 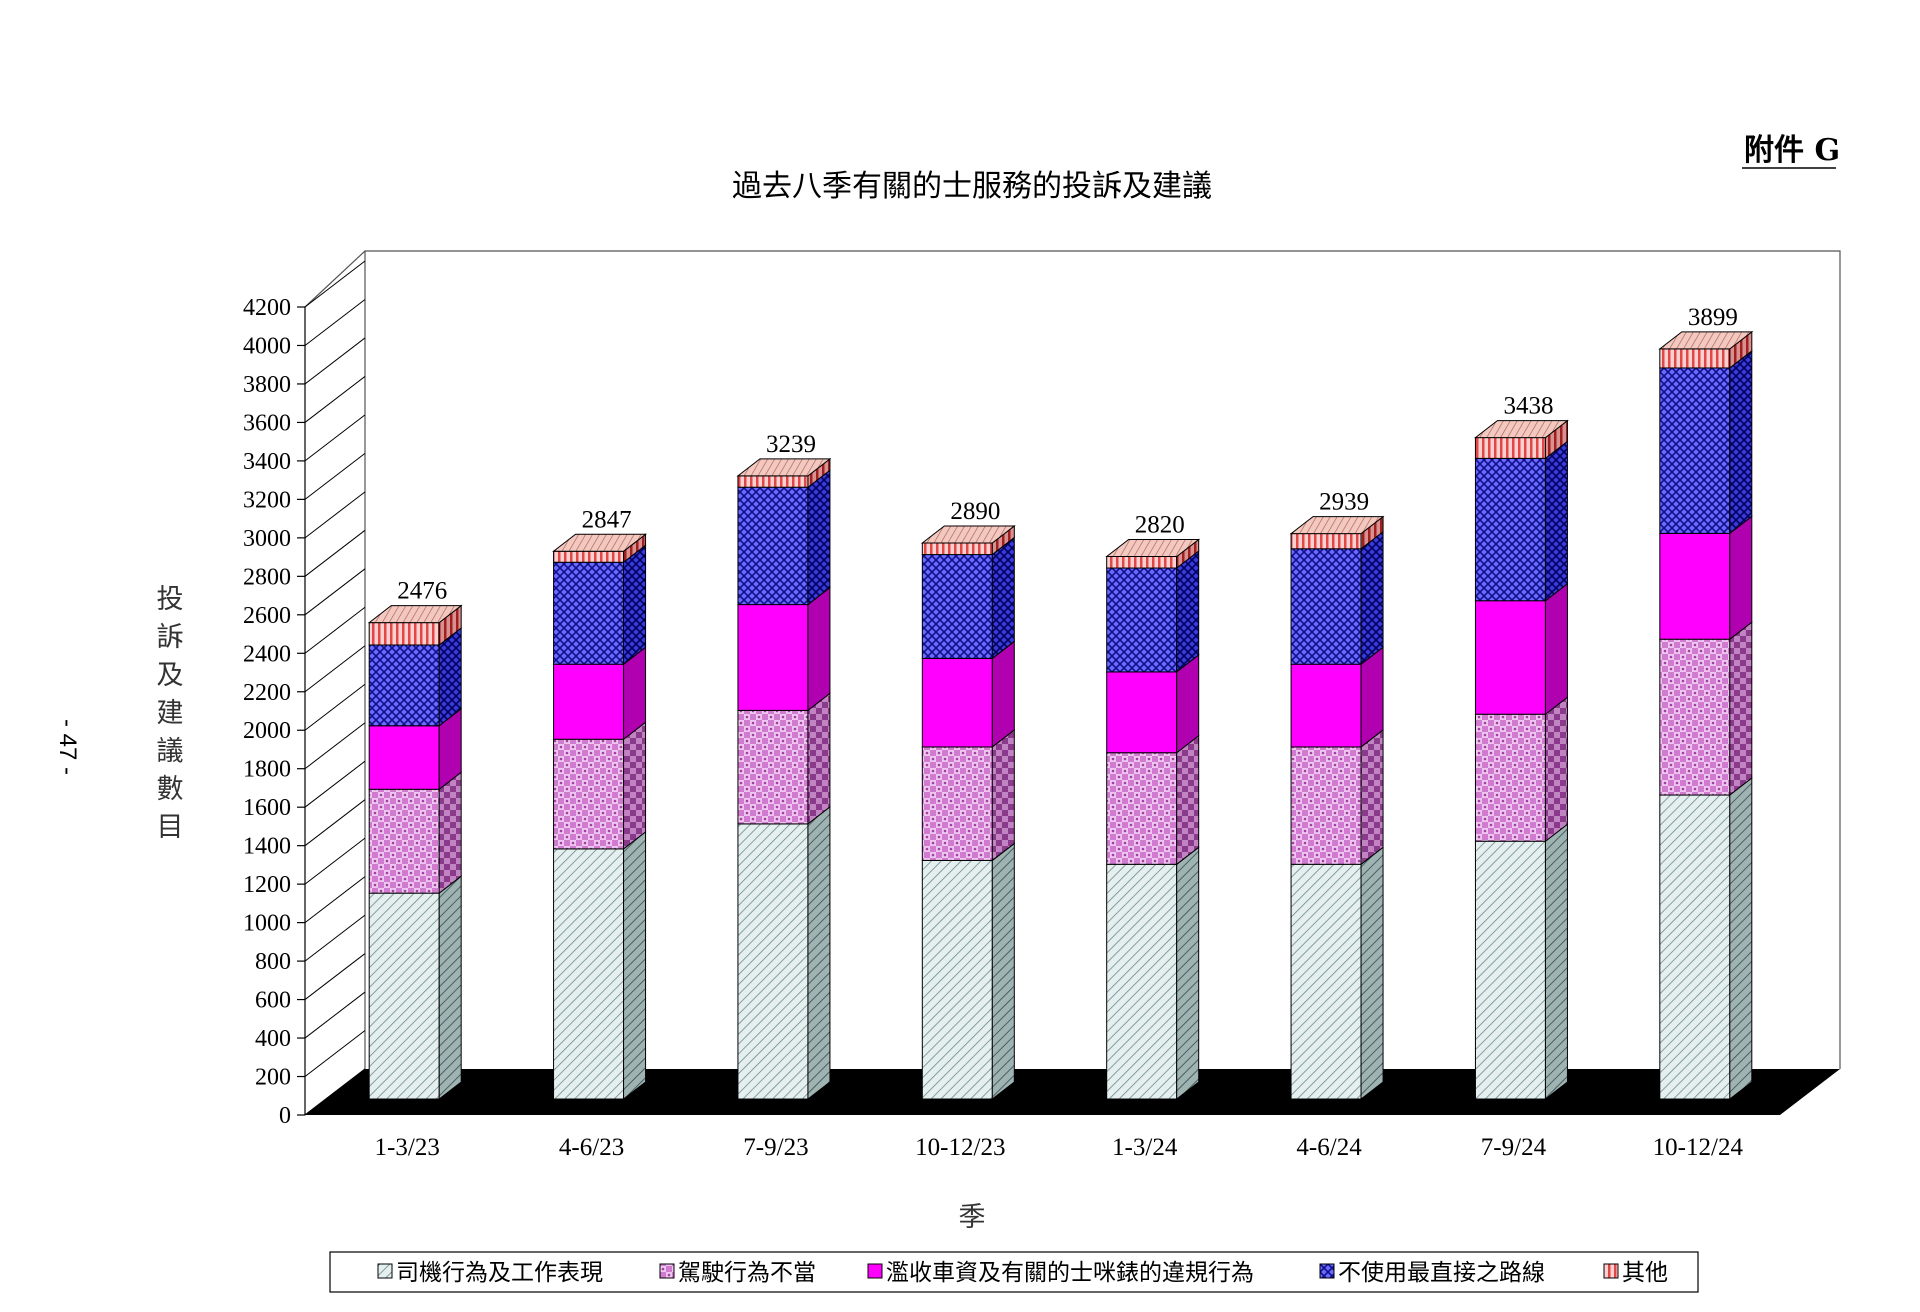 I want to click on y-tick-label: 400, so click(x=273, y=1039).